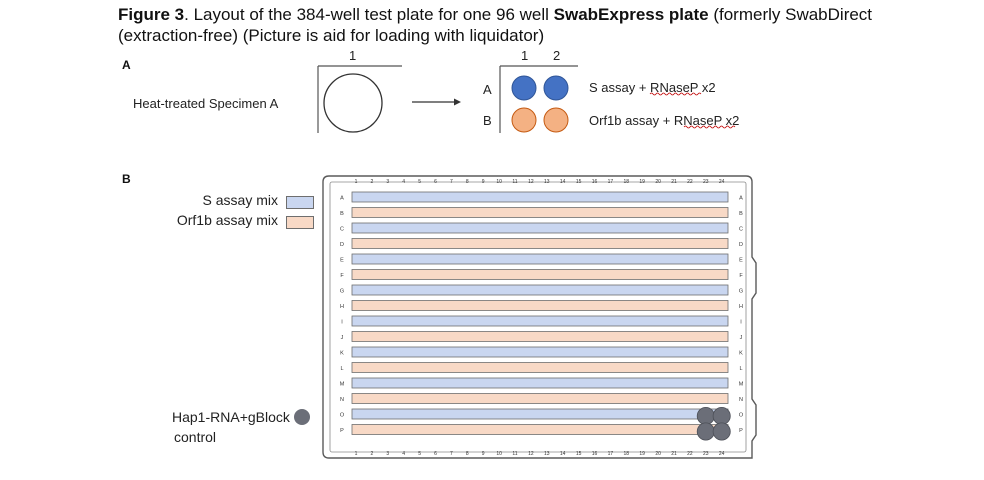 The image size is (984, 480). Describe the element at coordinates (652, 87) in the screenshot. I see `row-a-assay-text: S assay + RNaseP x2` at that location.